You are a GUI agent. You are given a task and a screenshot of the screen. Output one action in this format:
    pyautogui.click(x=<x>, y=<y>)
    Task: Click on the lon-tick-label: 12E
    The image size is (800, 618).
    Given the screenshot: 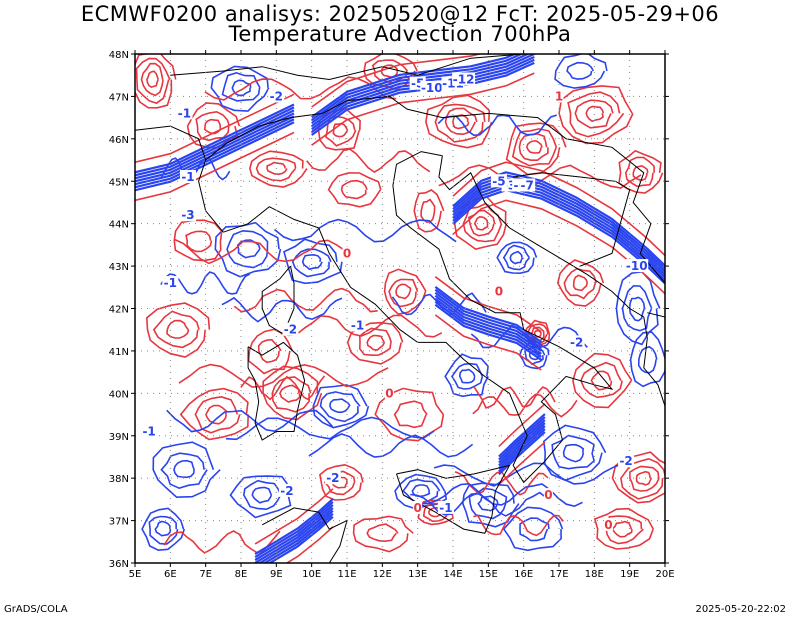 What is the action you would take?
    pyautogui.click(x=382, y=574)
    